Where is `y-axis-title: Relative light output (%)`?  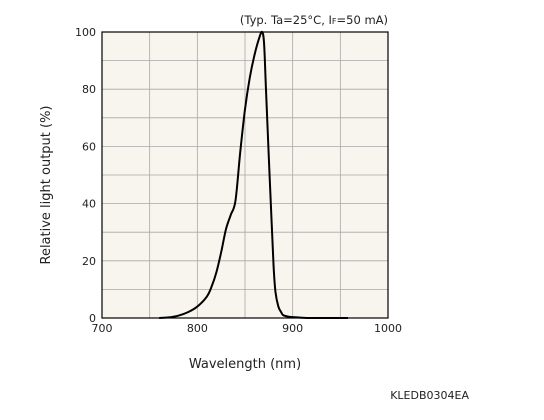
y-axis-title: Relative light output (%) is located at coordinates (46, 184).